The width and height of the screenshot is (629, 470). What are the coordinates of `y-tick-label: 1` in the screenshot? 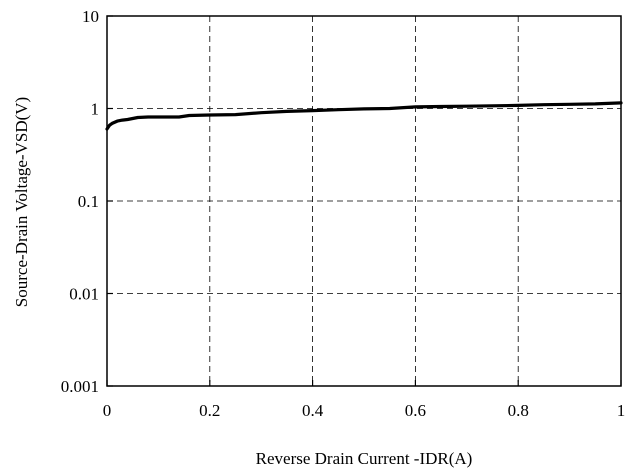 It's located at (95, 109).